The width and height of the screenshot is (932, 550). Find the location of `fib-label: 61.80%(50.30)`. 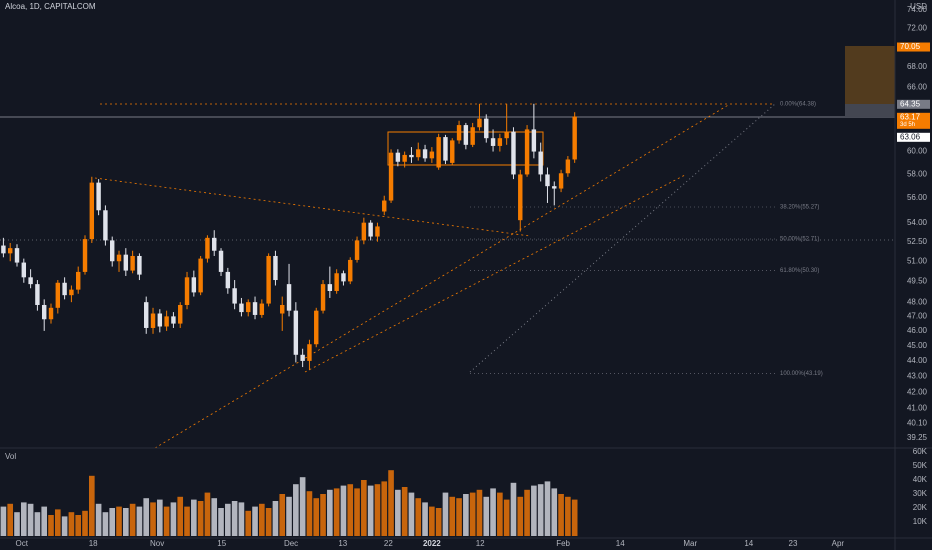

fib-label: 61.80%(50.30) is located at coordinates (799, 271).